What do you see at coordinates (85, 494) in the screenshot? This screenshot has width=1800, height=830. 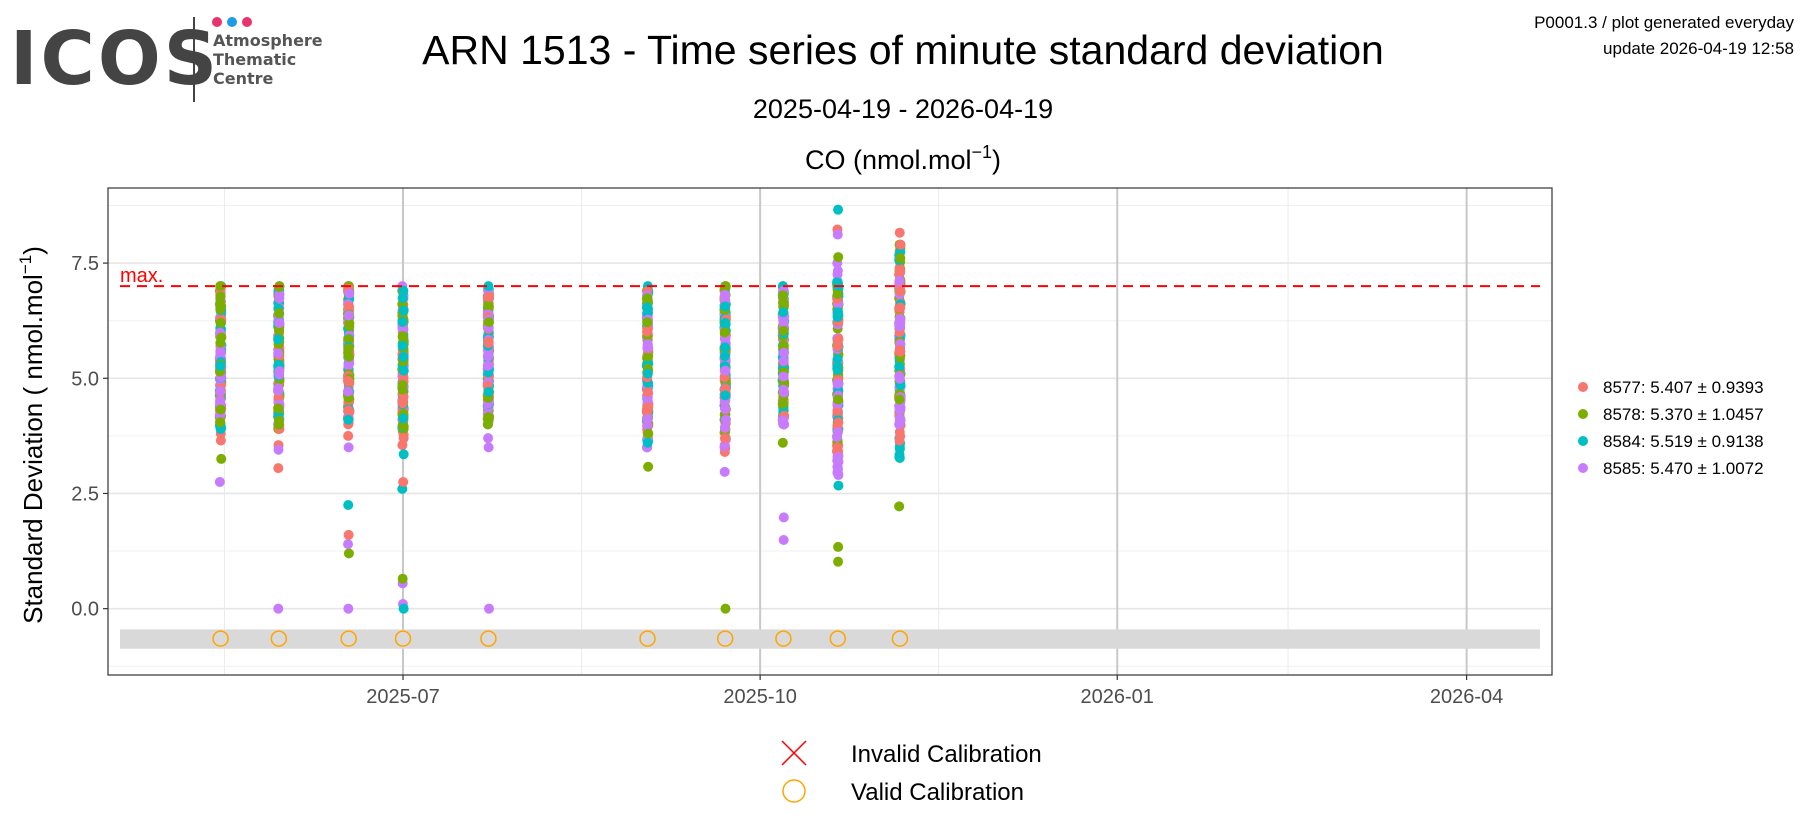 I see `y-tick-label: 2.5` at bounding box center [85, 494].